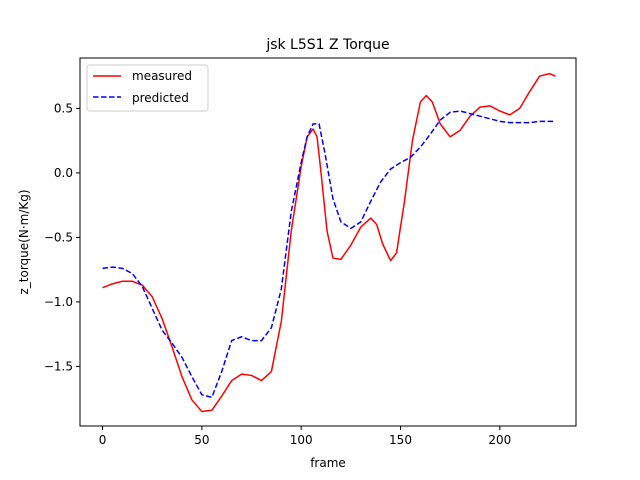  What do you see at coordinates (160, 98) in the screenshot?
I see `legend-label-predicted: predicted` at bounding box center [160, 98].